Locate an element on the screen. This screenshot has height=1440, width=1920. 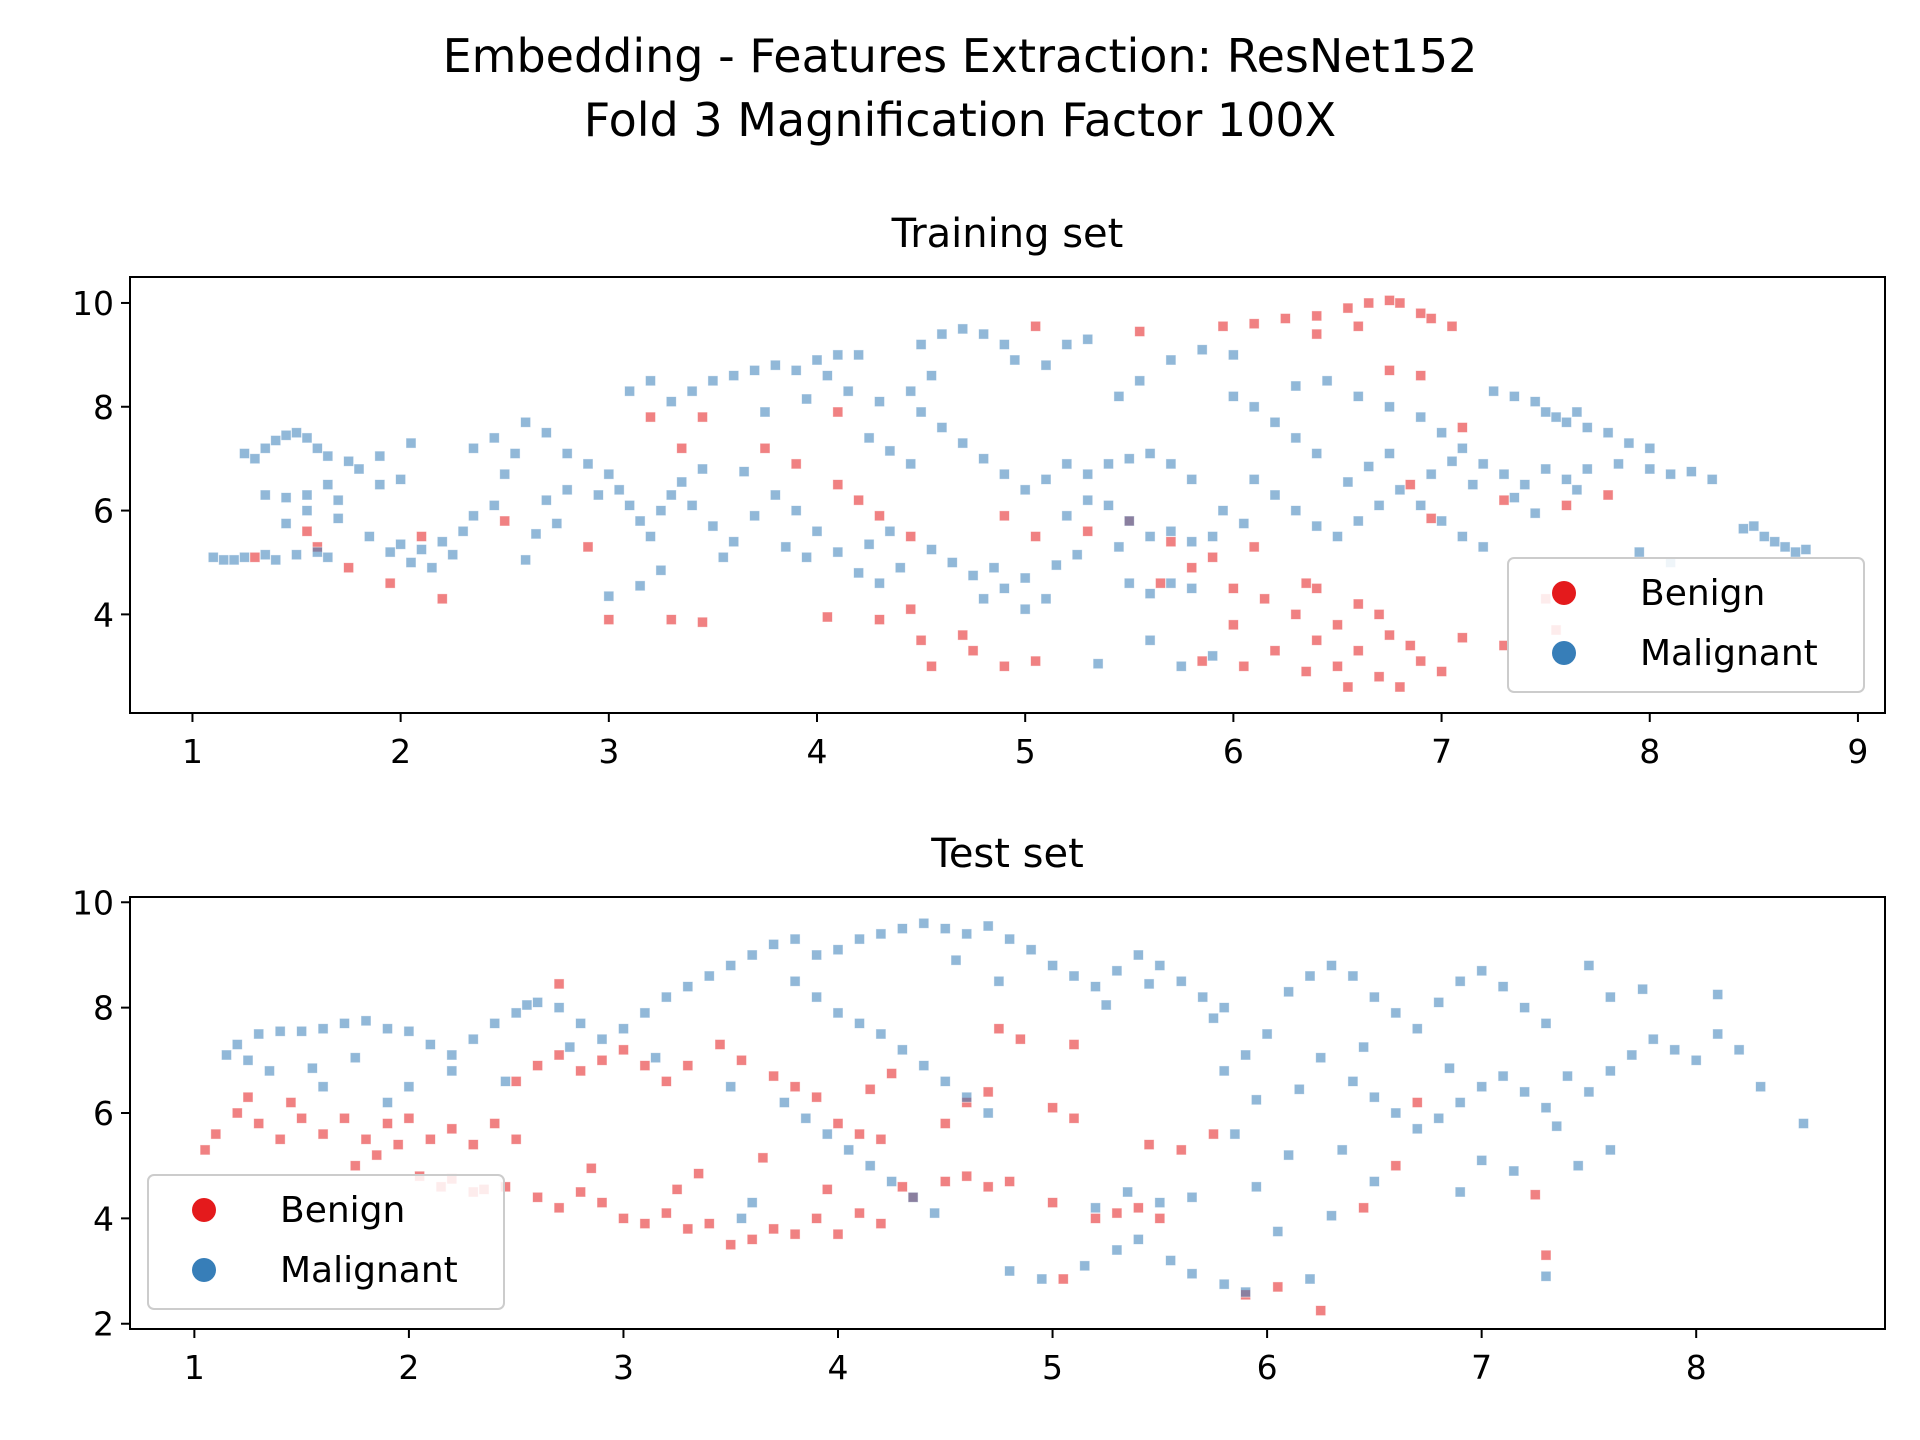
x-tick-label: 4 is located at coordinates (838, 1367).